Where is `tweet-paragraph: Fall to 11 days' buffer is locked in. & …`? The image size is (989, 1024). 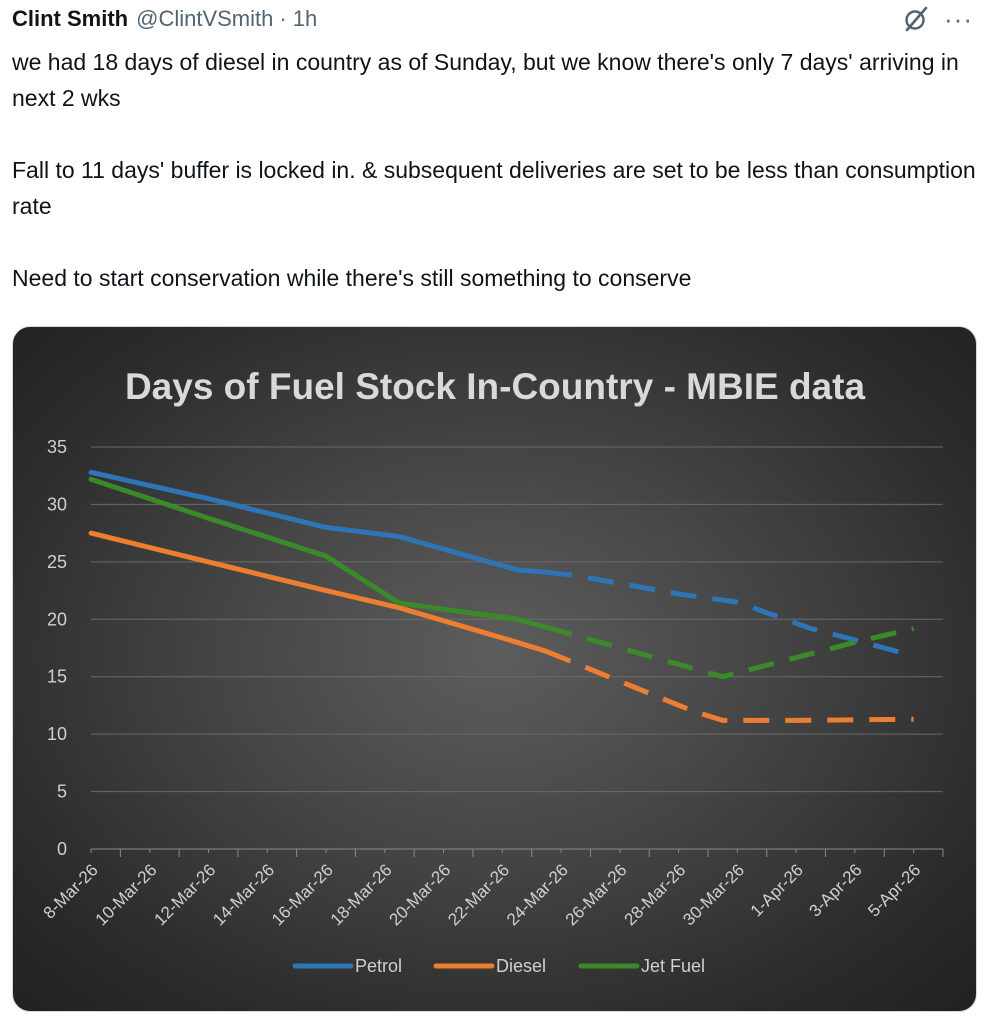
tweet-paragraph: Fall to 11 days' buffer is locked in. & … is located at coordinates (494, 188).